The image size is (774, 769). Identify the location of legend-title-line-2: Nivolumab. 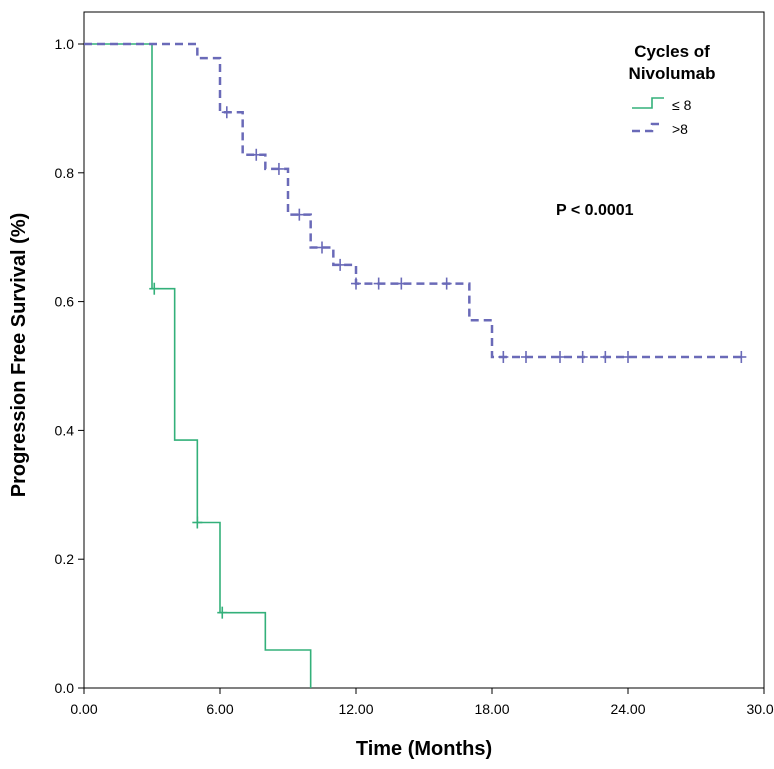
(672, 73).